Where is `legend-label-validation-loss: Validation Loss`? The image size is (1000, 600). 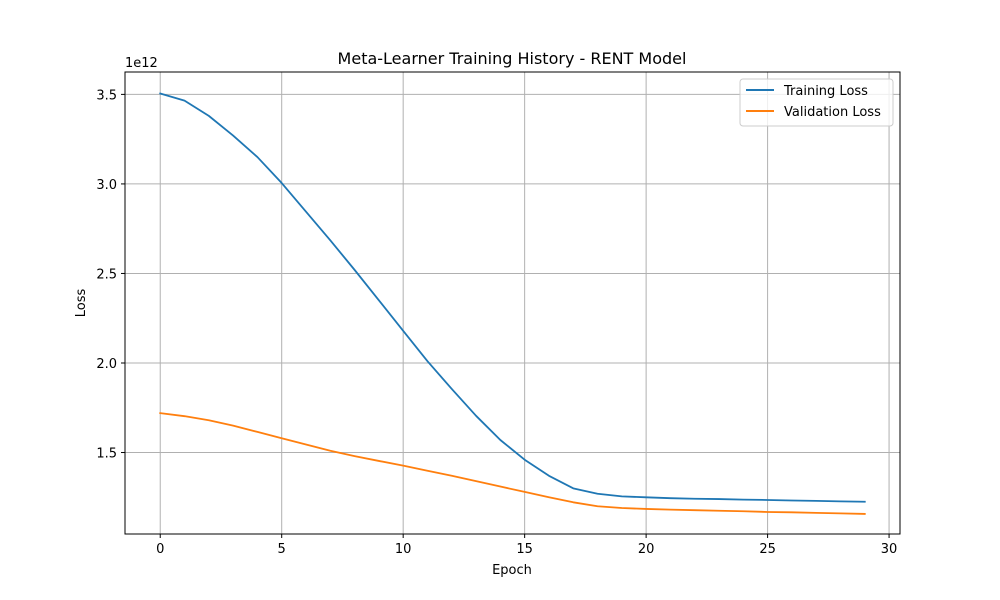
legend-label-validation-loss: Validation Loss is located at coordinates (832, 112).